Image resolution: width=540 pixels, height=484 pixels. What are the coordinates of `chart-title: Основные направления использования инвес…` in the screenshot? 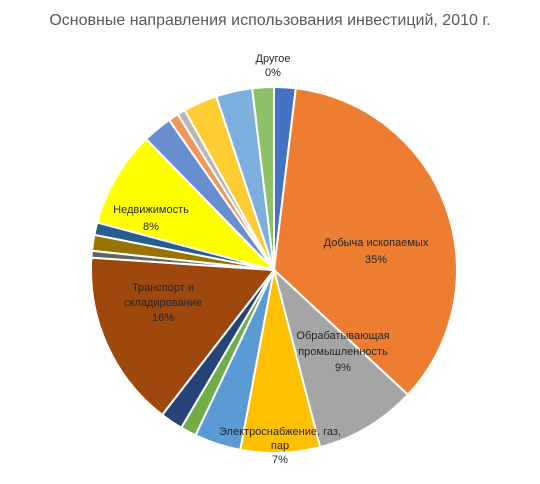 It's located at (270, 20).